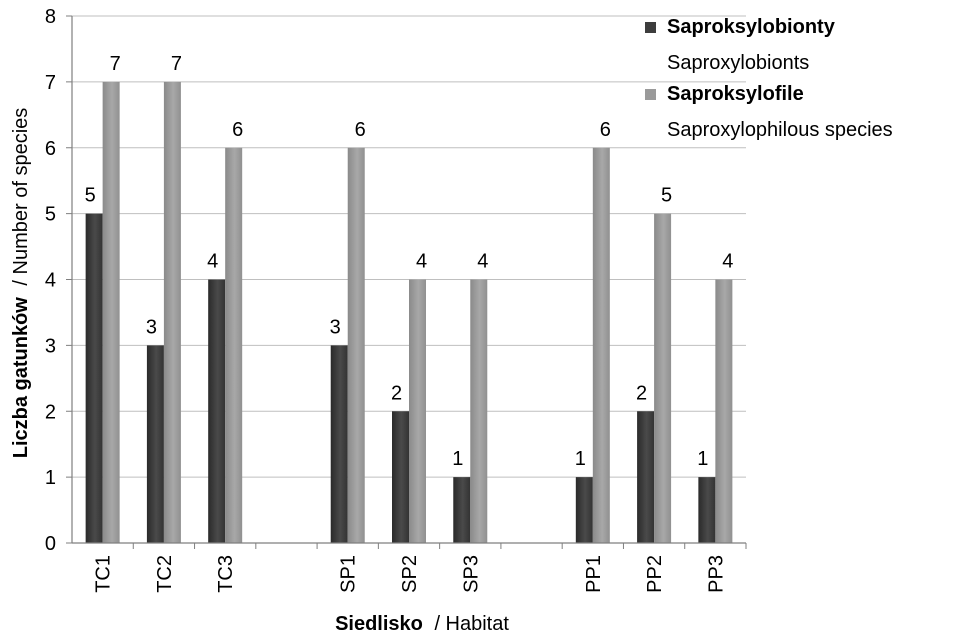  Describe the element at coordinates (400, 477) in the screenshot. I see `bar-saproksylobionty-sp2` at that location.